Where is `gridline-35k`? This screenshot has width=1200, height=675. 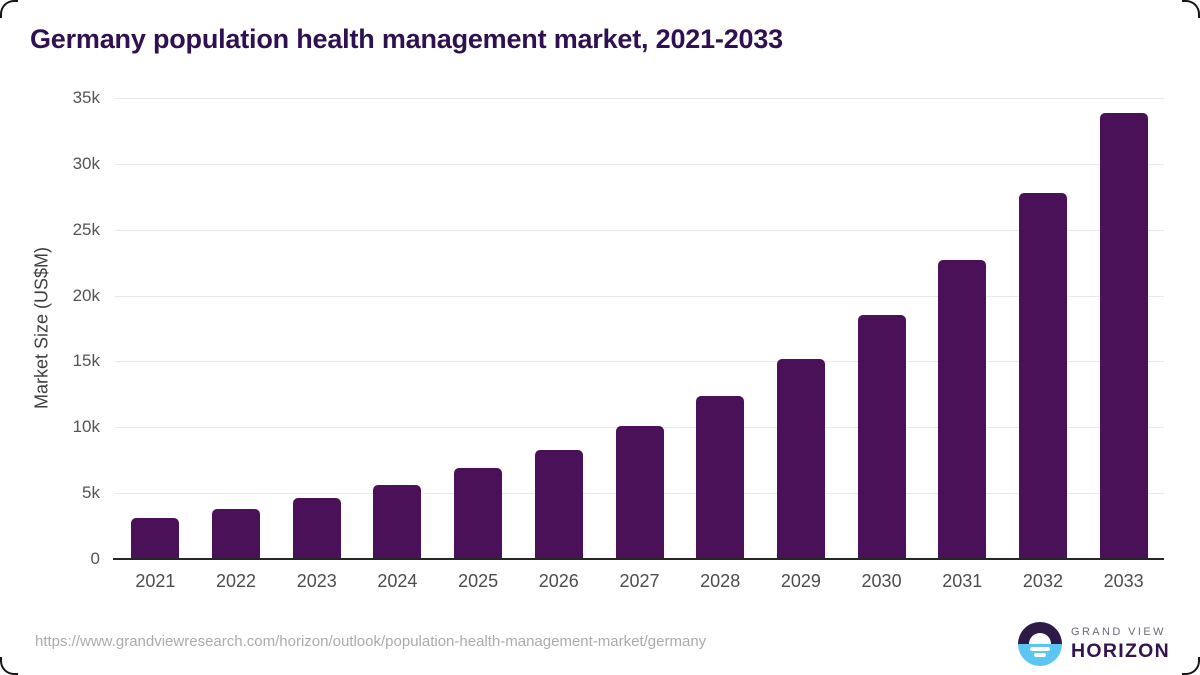
gridline-35k is located at coordinates (639, 98).